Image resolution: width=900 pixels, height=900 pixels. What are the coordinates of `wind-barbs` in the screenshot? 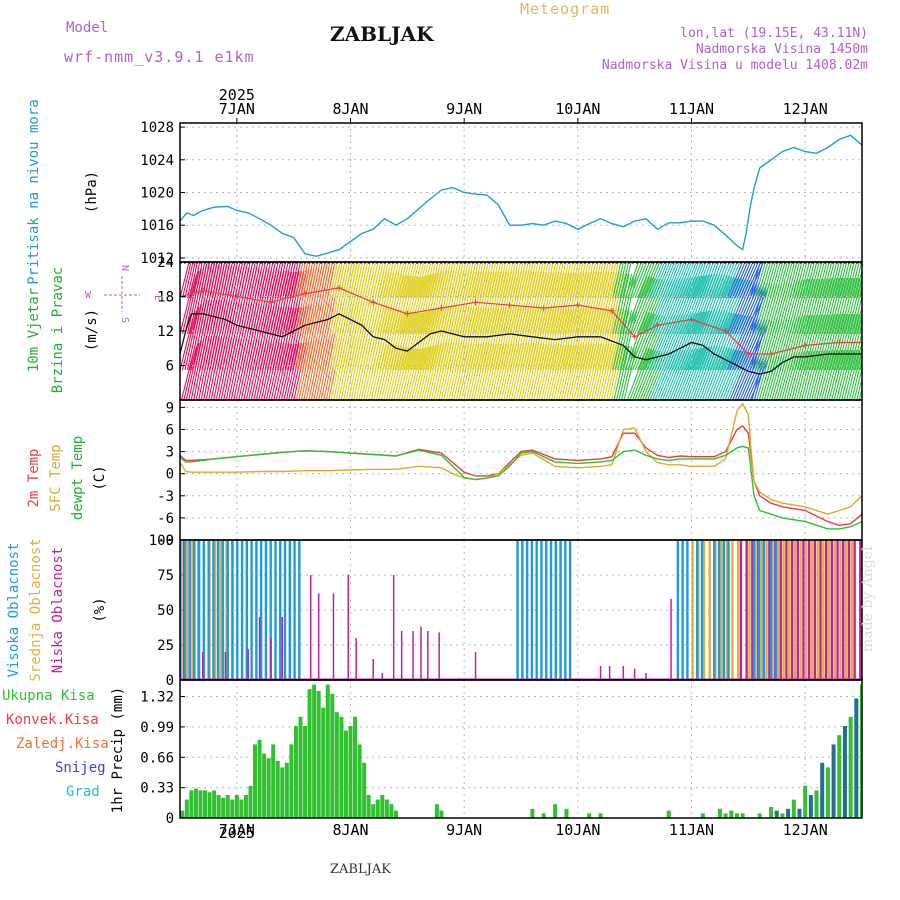 It's located at (521, 331).